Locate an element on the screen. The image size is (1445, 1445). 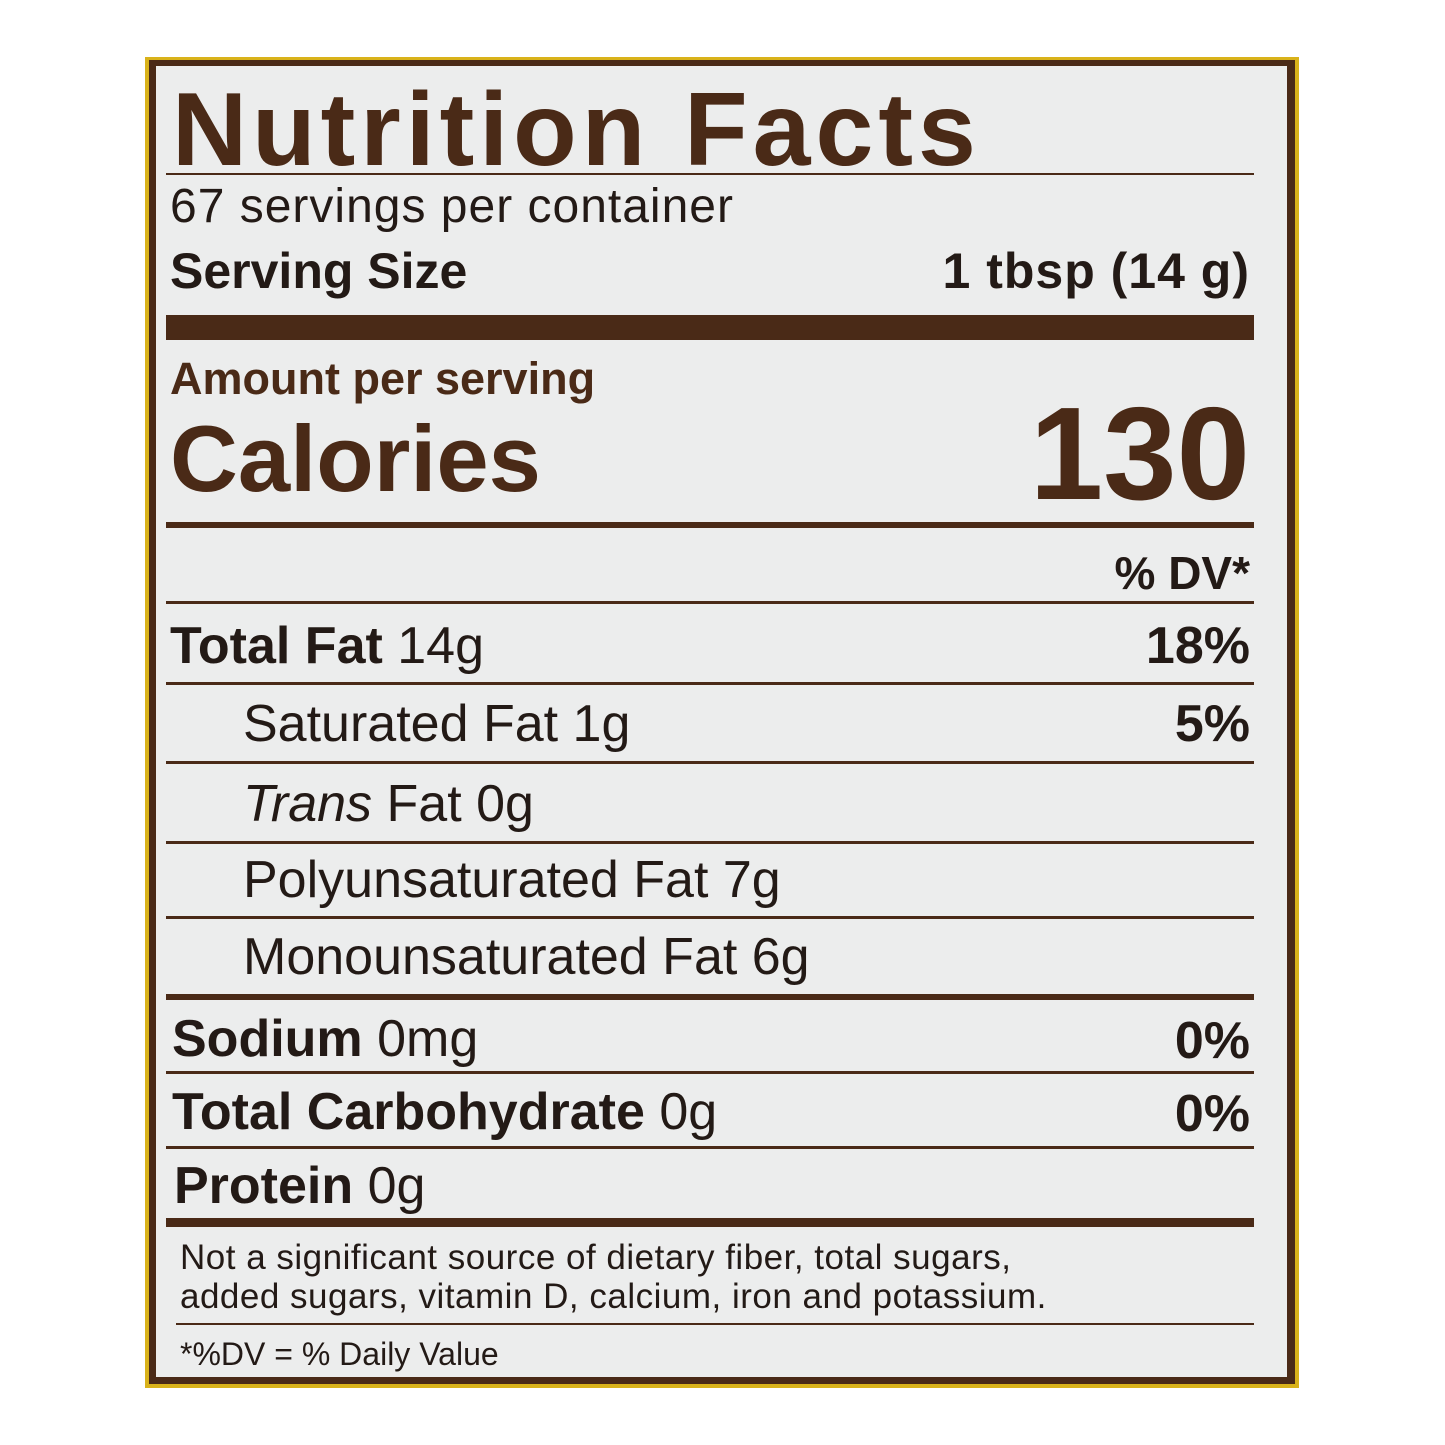
nutrient-row-monounsaturated-fat: Monounsaturated Fat 6g is located at coordinates (526, 957).